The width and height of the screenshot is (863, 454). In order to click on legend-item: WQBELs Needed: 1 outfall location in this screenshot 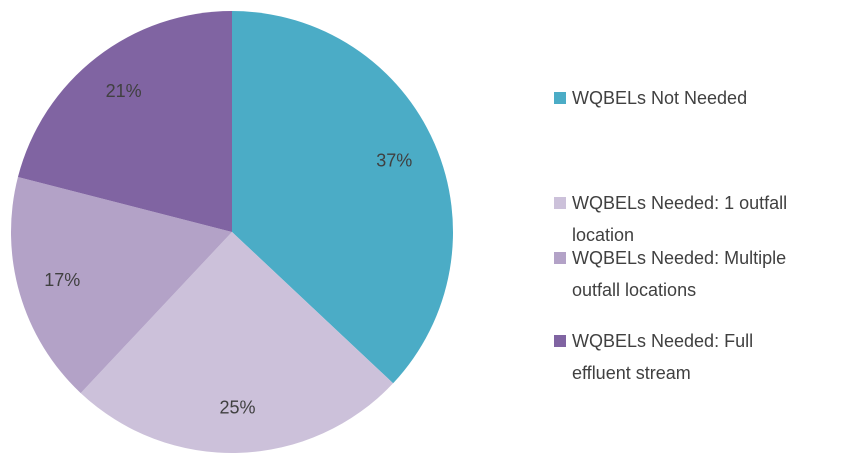, I will do `click(684, 219)`.